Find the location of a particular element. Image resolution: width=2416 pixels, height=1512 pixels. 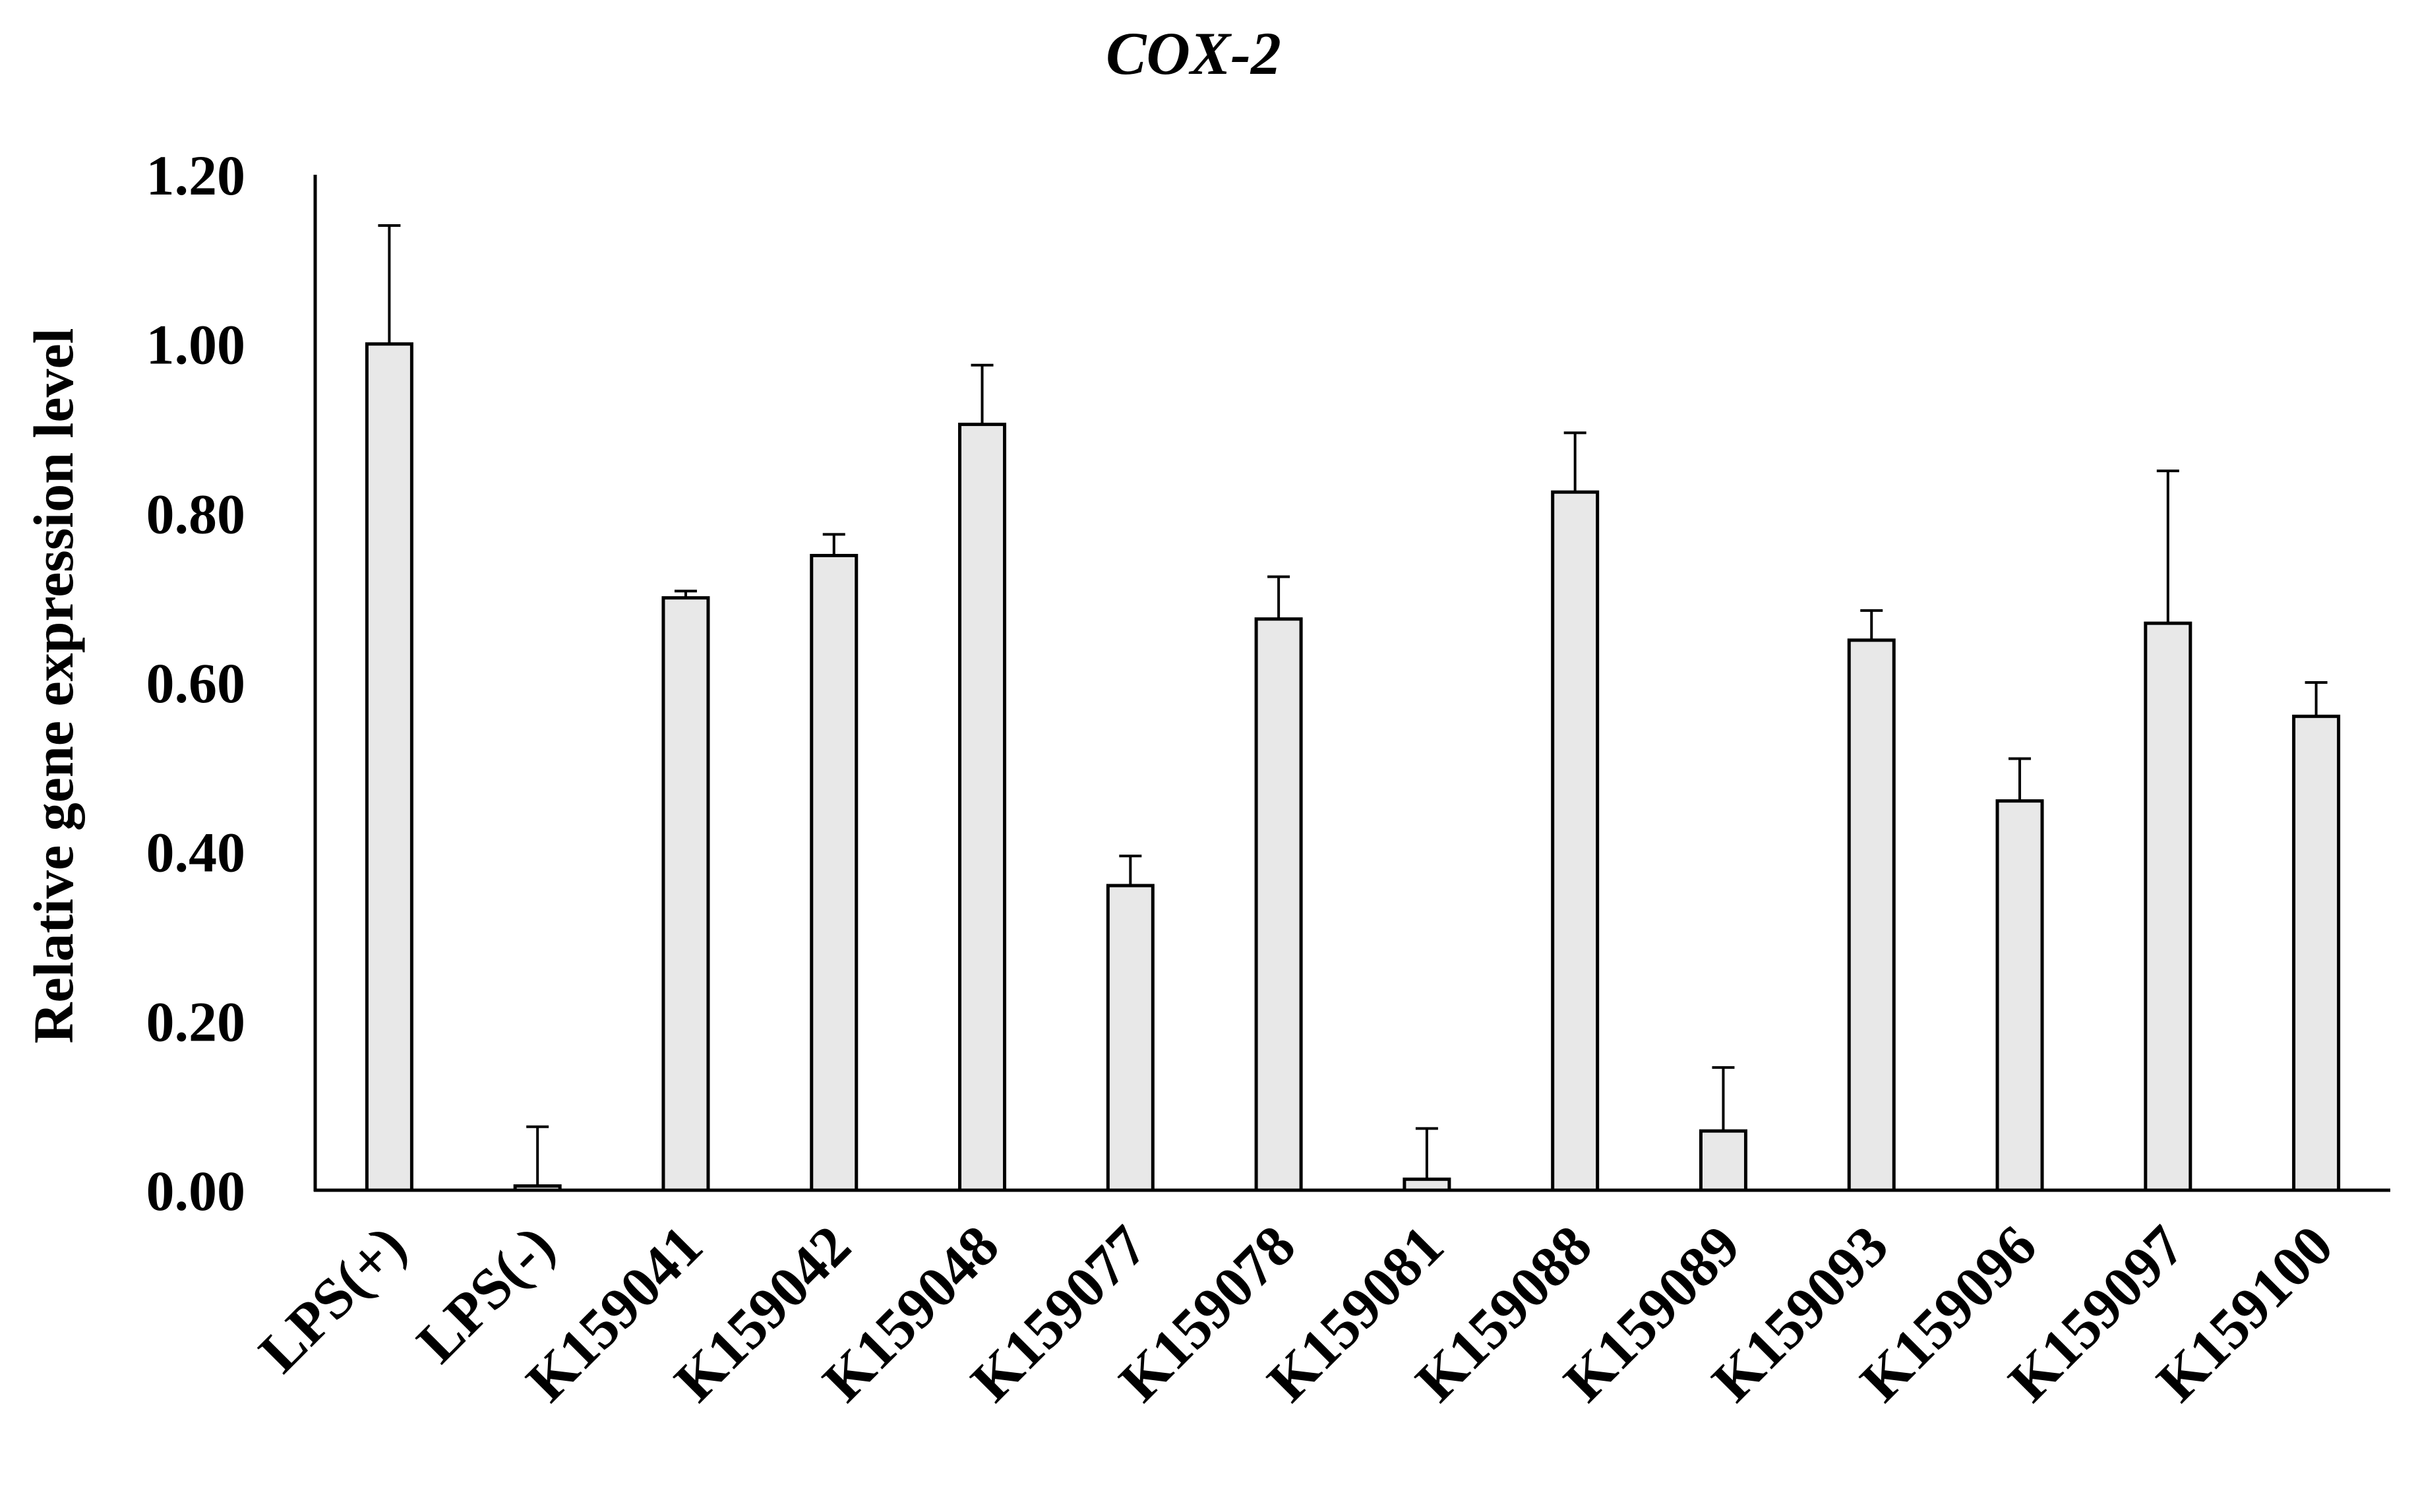

x-tick-label: LPS(+) is located at coordinates (333, 1299).